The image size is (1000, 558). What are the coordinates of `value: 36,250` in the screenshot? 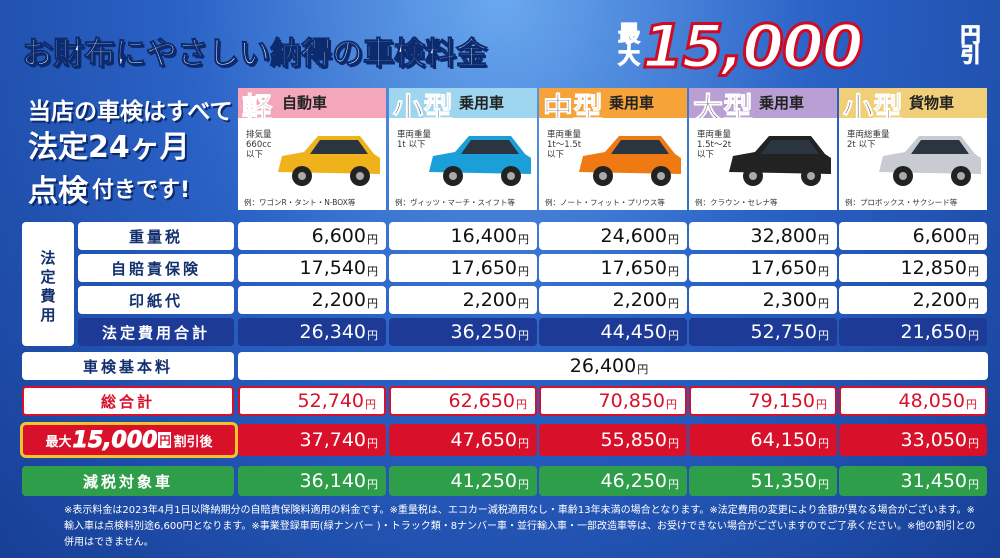 It's located at (483, 332).